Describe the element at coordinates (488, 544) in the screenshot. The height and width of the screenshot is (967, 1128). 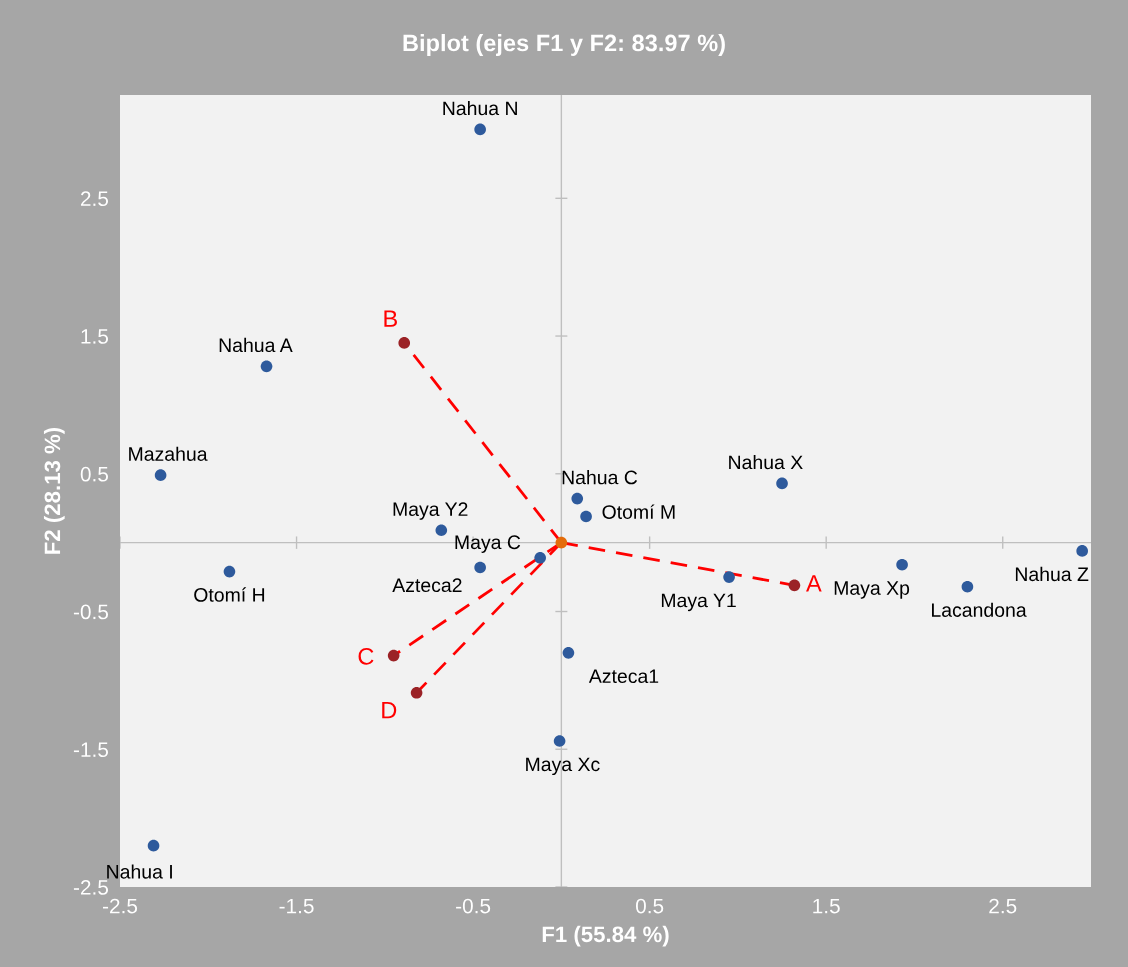
I see `annotation: Maya C` at that location.